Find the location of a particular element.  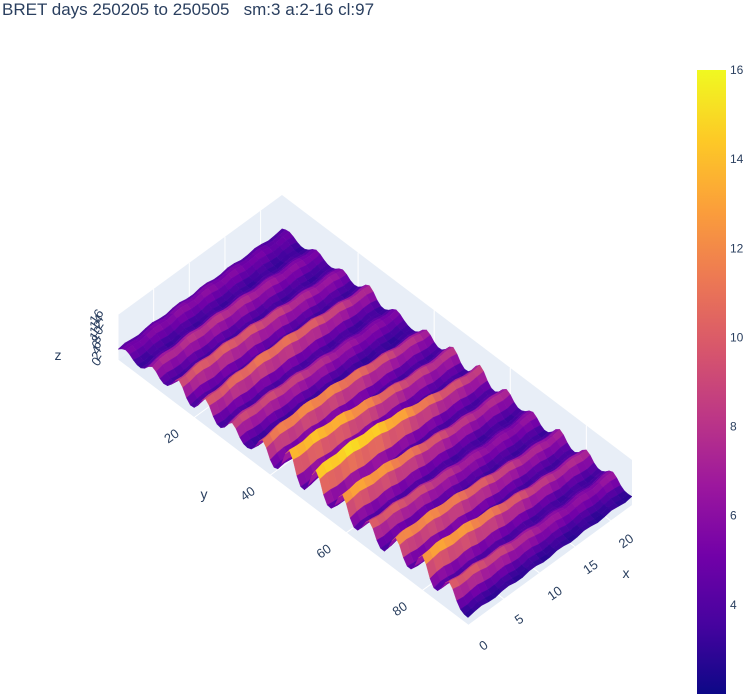

z-tick-label: 16 is located at coordinates (96, 316).